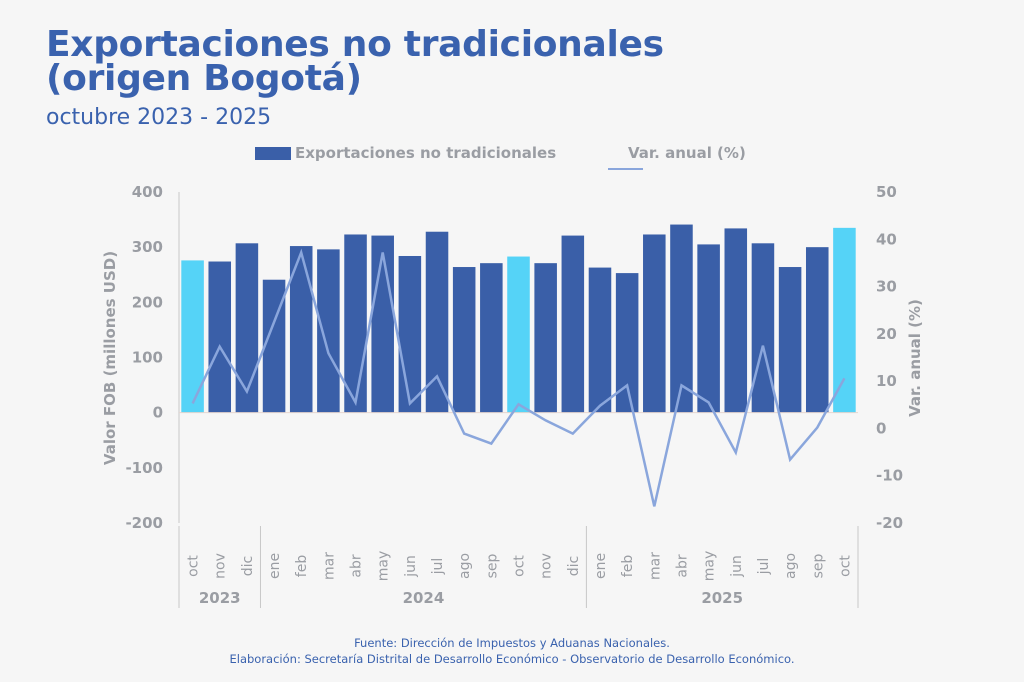 This screenshot has height=682, width=1024. Describe the element at coordinates (147, 302) in the screenshot. I see `left-tick-label: 200` at that location.